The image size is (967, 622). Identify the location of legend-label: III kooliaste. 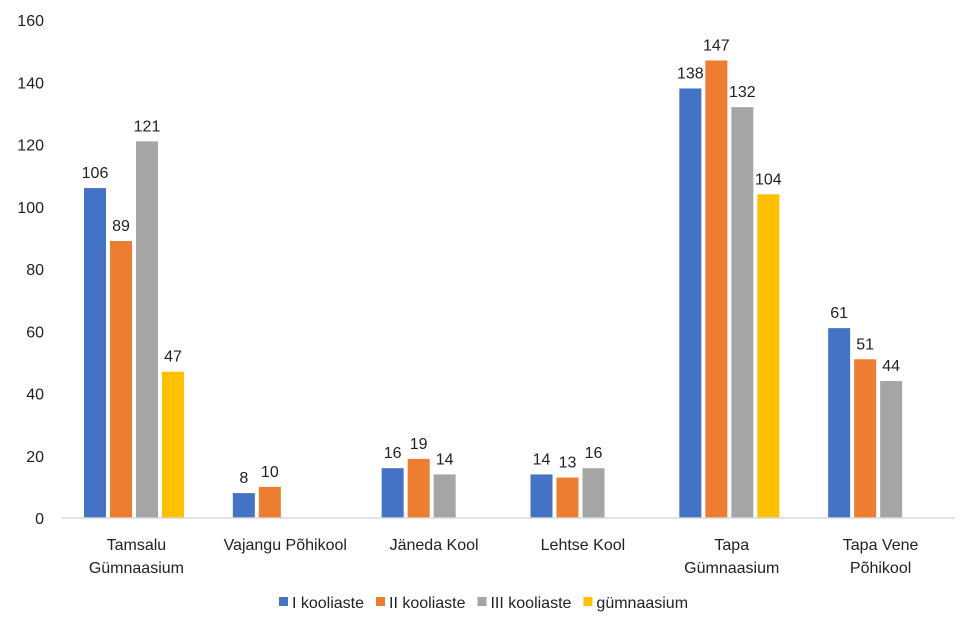
(530, 603).